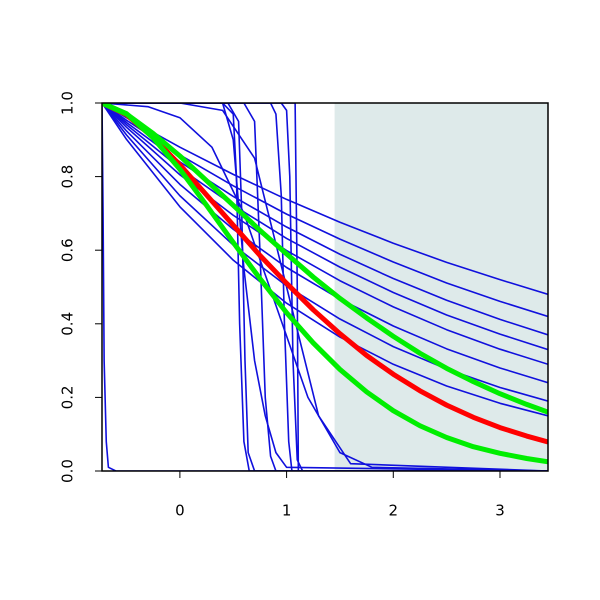 This screenshot has width=600, height=600. Describe the element at coordinates (68, 103) in the screenshot. I see `y-tick-label: 1.0` at that location.